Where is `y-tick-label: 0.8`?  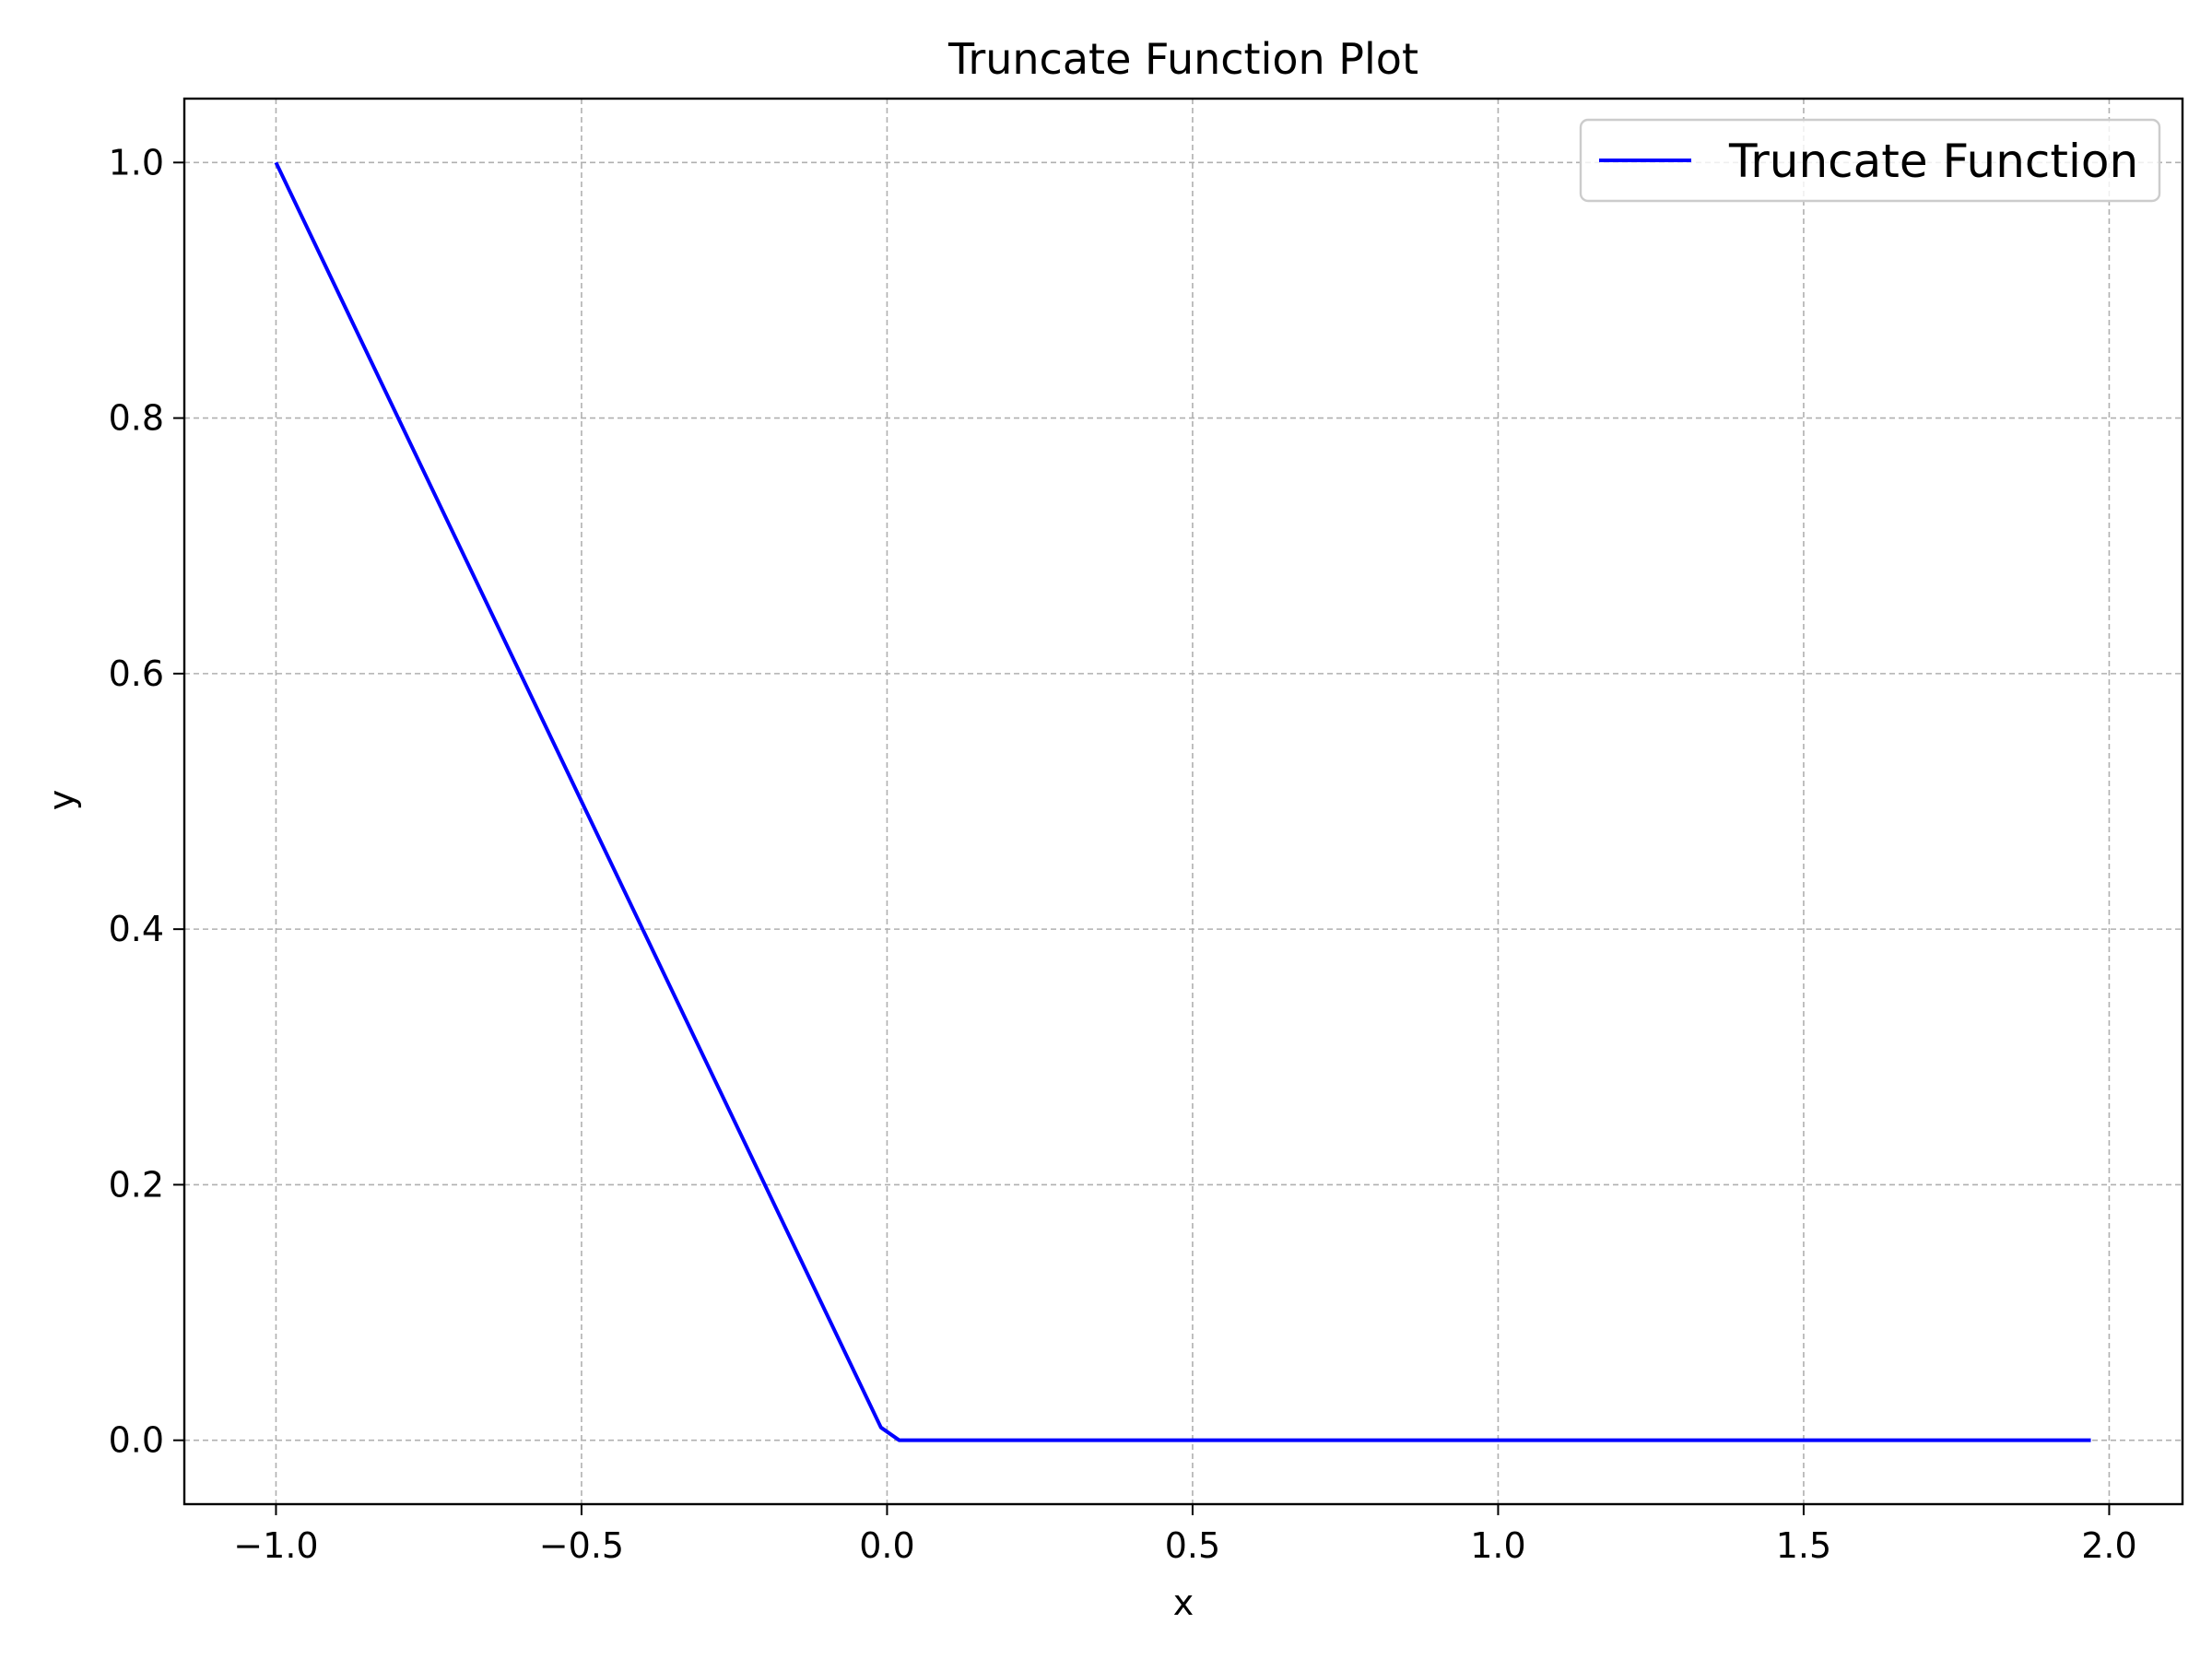
y-tick-label: 0.8 is located at coordinates (136, 418).